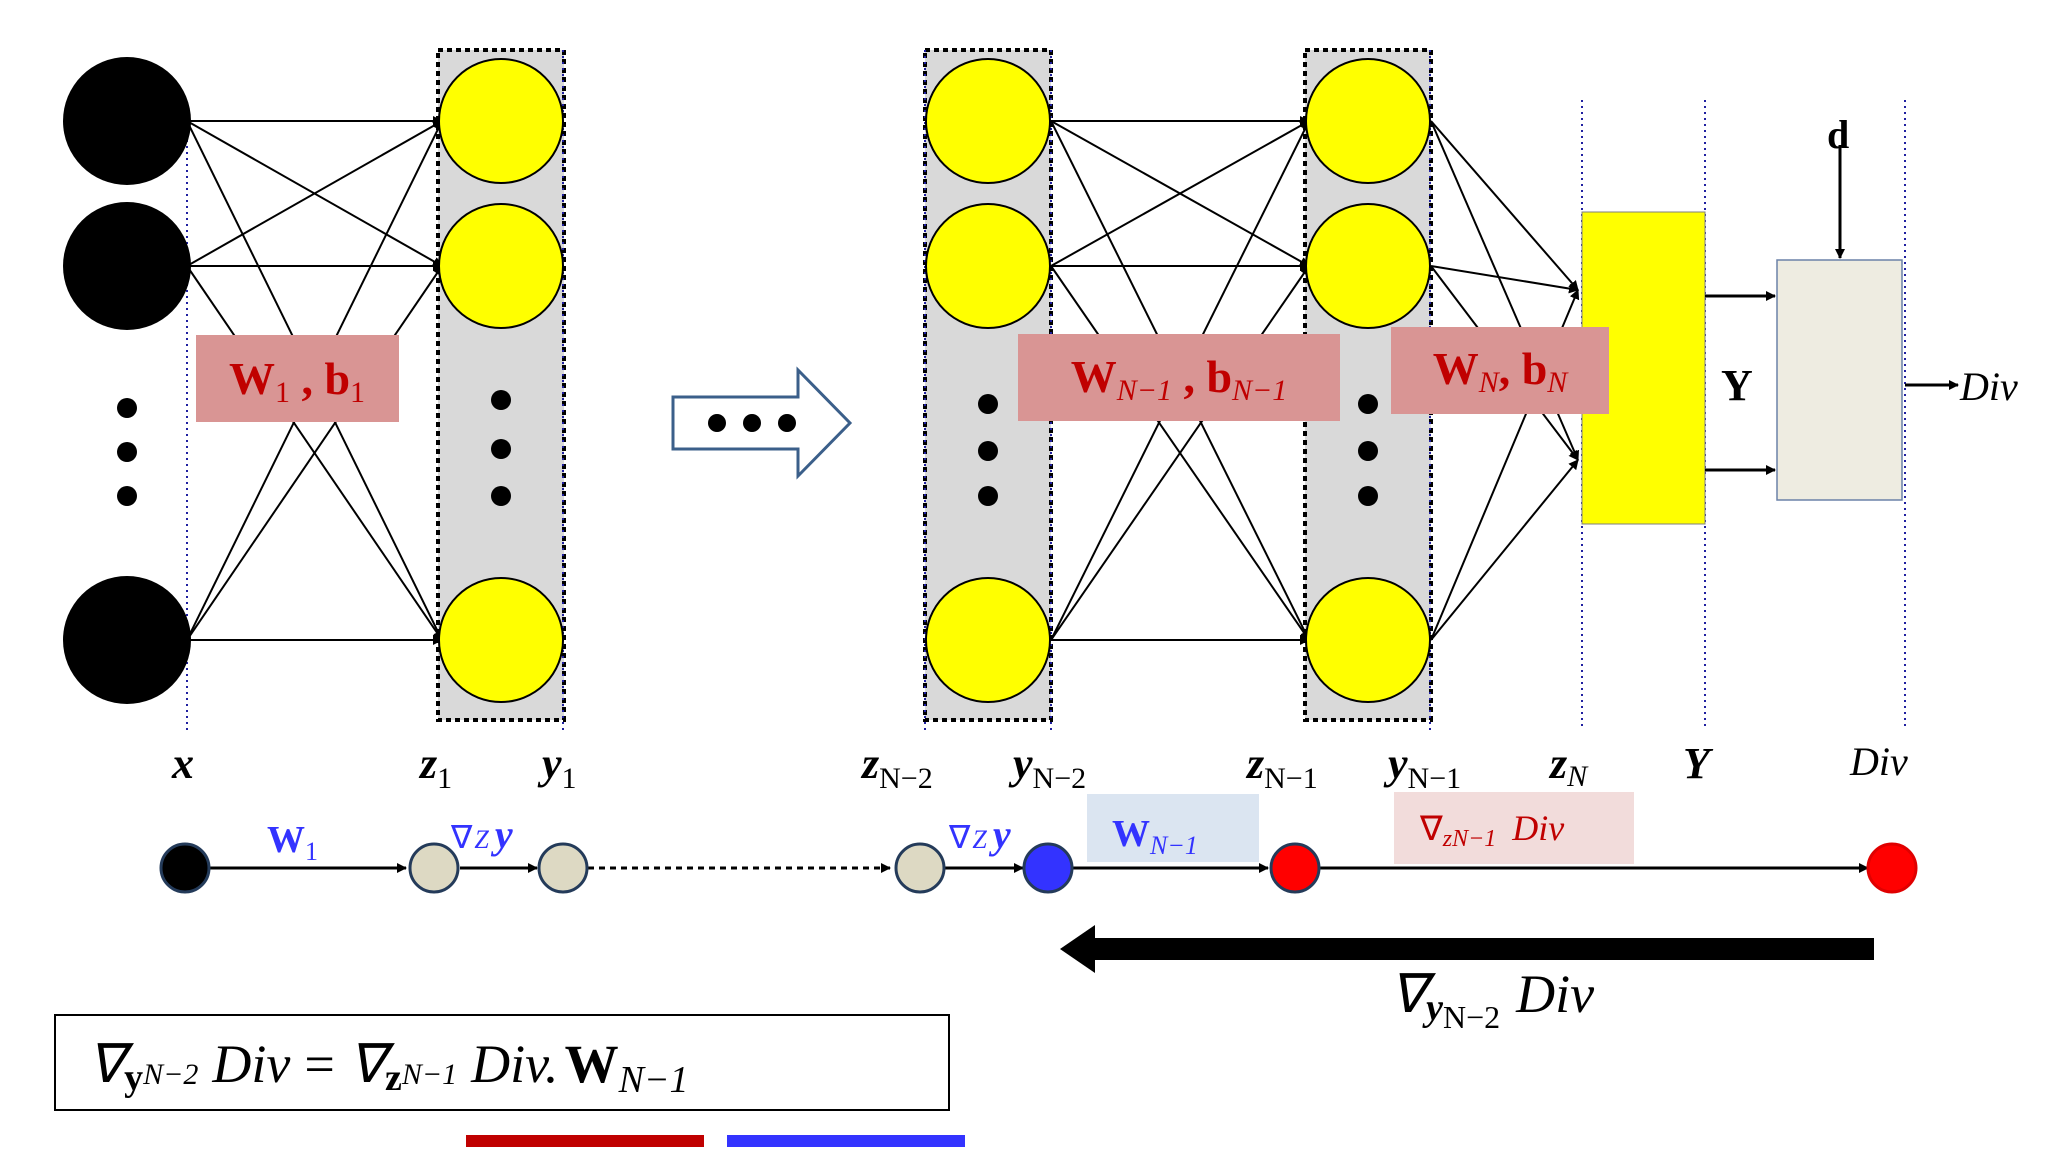 This screenshot has width=2046, height=1163. I want to click on layerN2-neurons, so click(988, 380).